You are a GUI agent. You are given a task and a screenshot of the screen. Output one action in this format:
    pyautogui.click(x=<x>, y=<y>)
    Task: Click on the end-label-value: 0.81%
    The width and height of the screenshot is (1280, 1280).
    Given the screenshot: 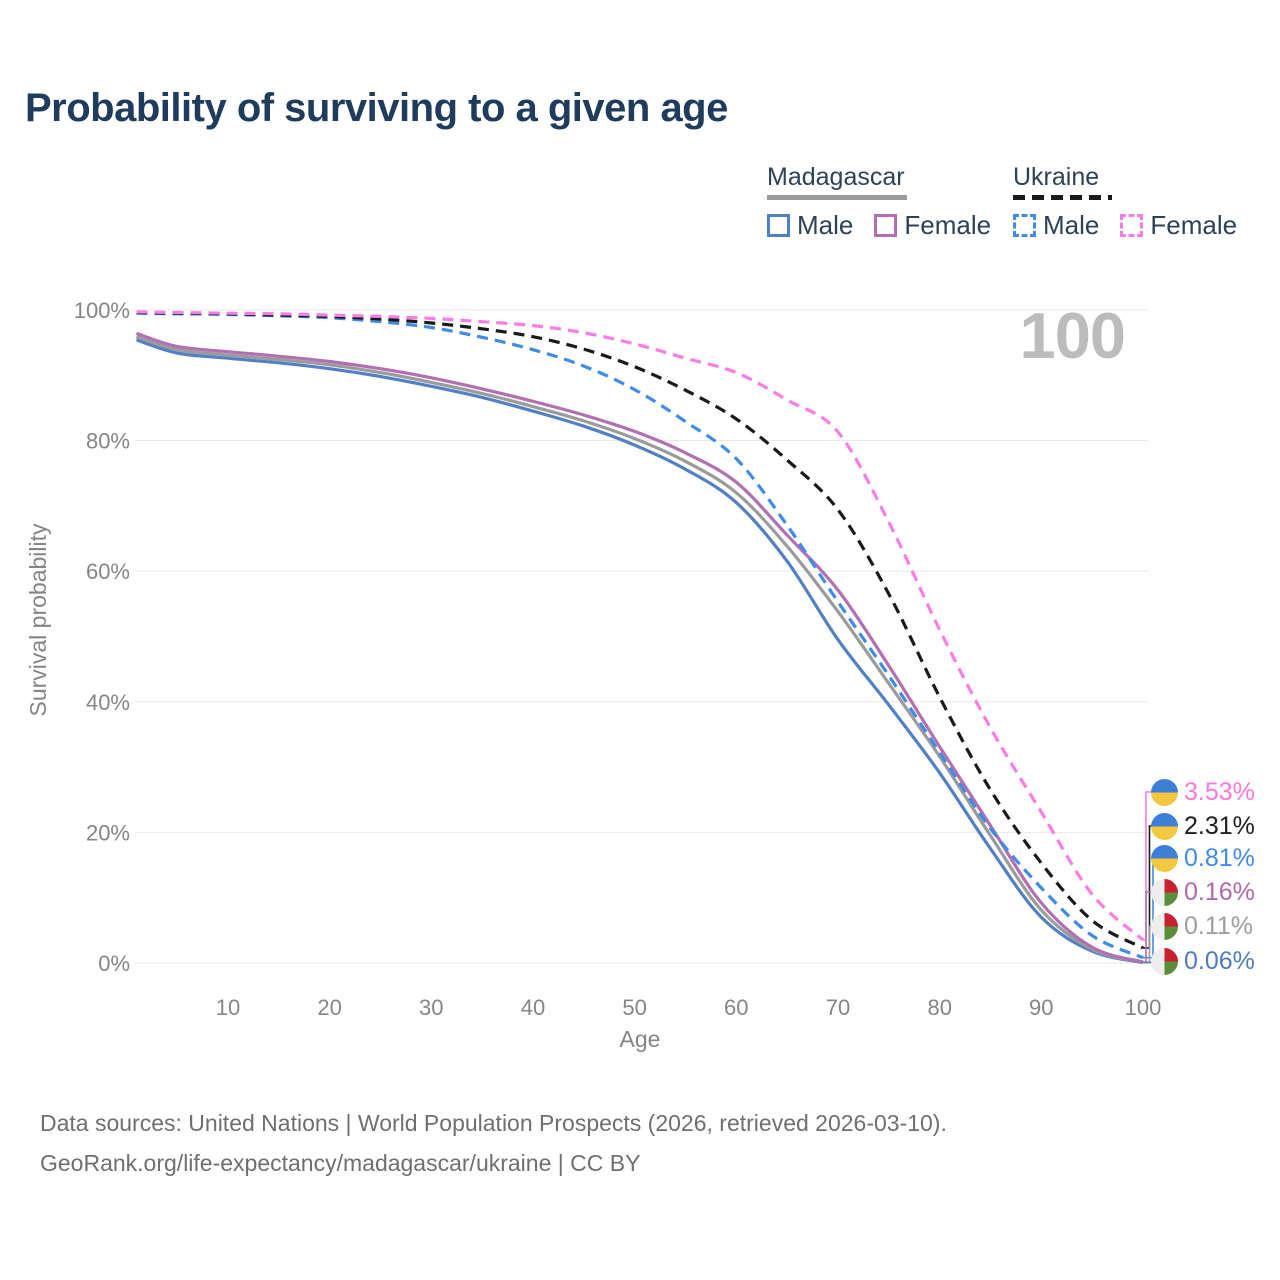 What is the action you would take?
    pyautogui.click(x=1219, y=857)
    